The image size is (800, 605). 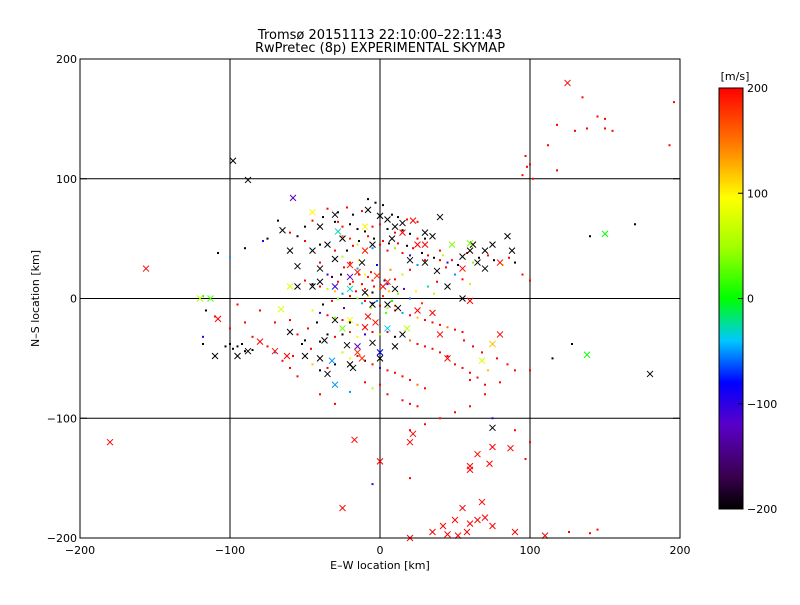 I want to click on colorbar-tick-label: 0, so click(x=750, y=299).